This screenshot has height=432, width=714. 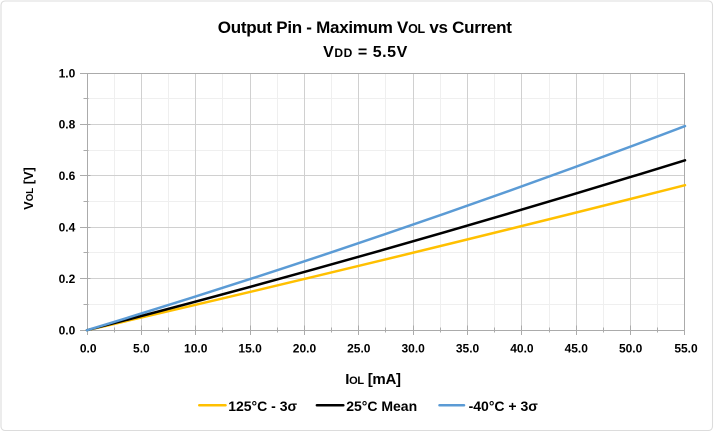 I want to click on svg-text: -40°C + 3σ, so click(x=504, y=406).